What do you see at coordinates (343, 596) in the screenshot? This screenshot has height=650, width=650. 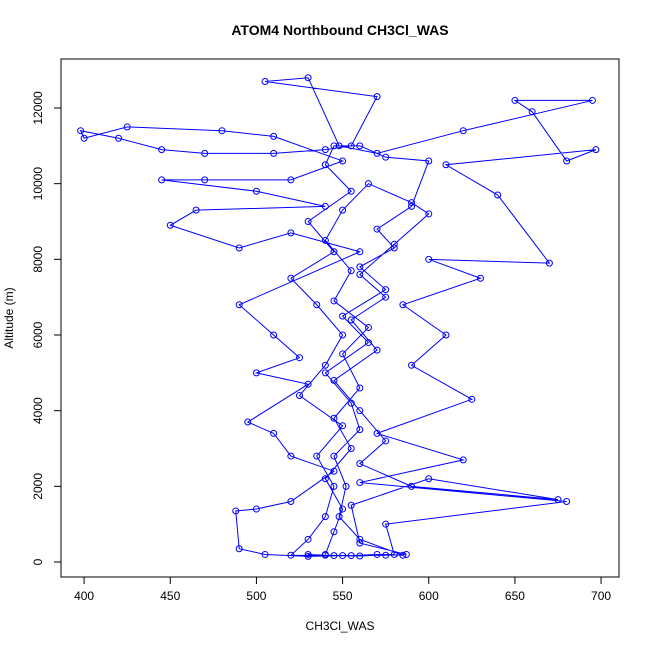 I see `x-tick-label: 550` at bounding box center [343, 596].